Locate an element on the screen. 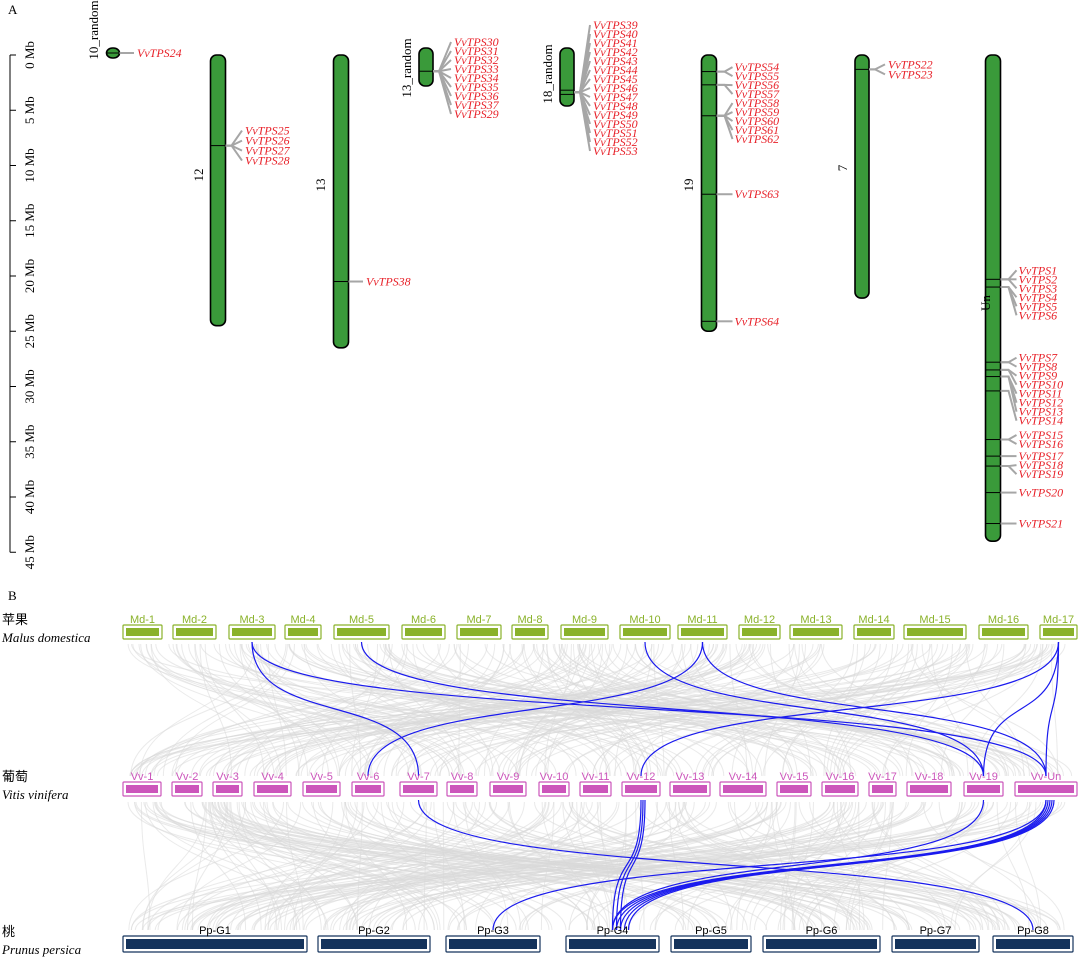 The height and width of the screenshot is (971, 1080). gene-label: VvTPS64 is located at coordinates (757, 321).